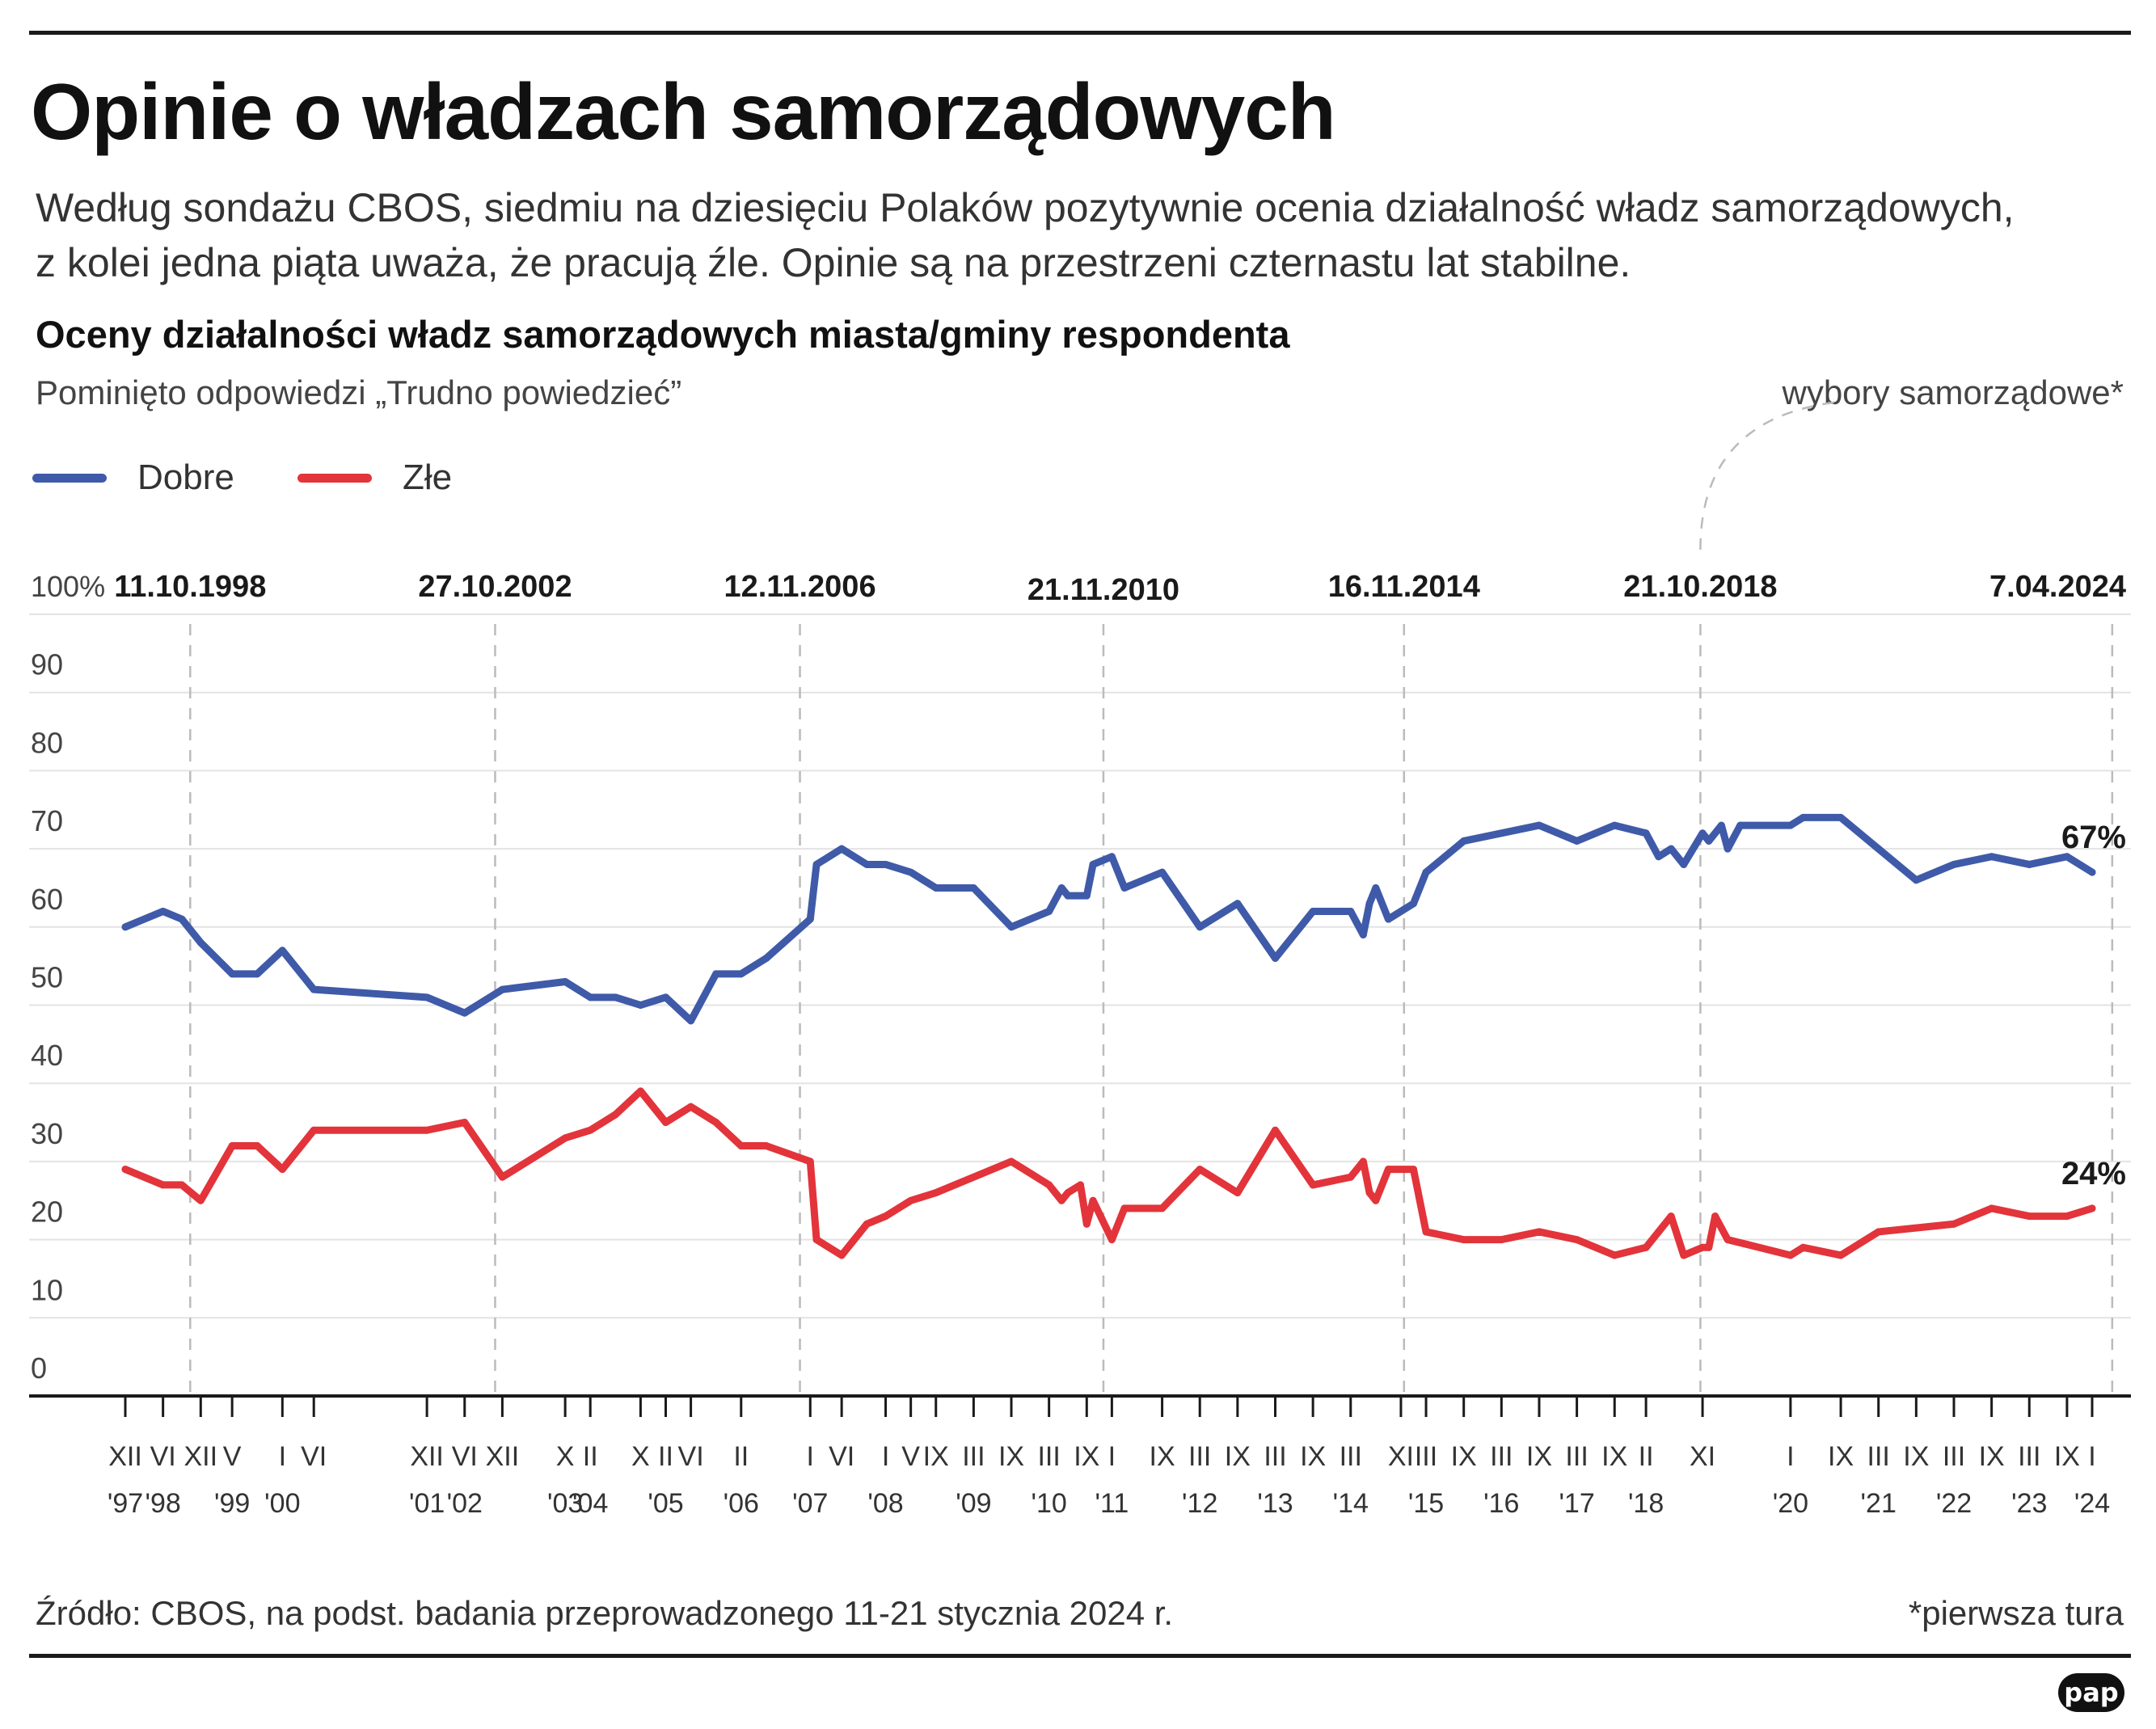 The image size is (2156, 1729). I want to click on y-tick-label: 60, so click(47, 899).